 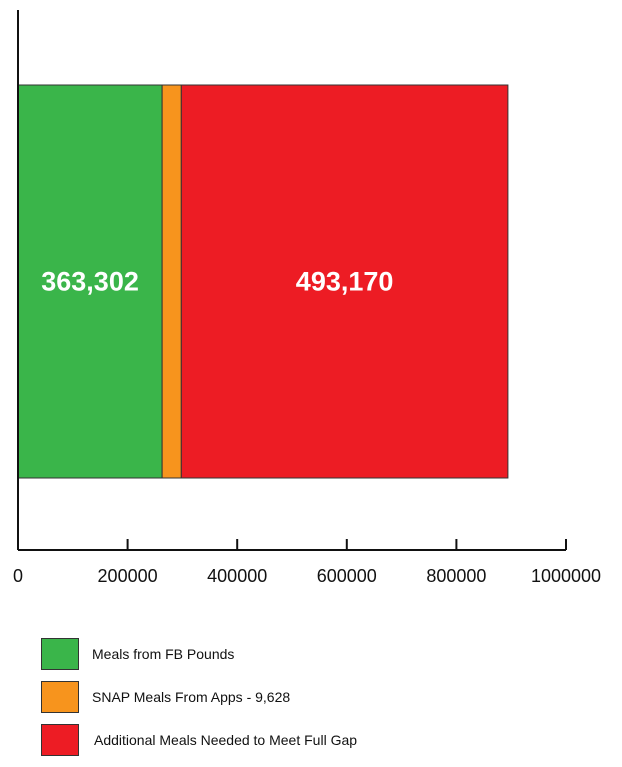 What do you see at coordinates (18, 576) in the screenshot?
I see `x-tick-label: 0` at bounding box center [18, 576].